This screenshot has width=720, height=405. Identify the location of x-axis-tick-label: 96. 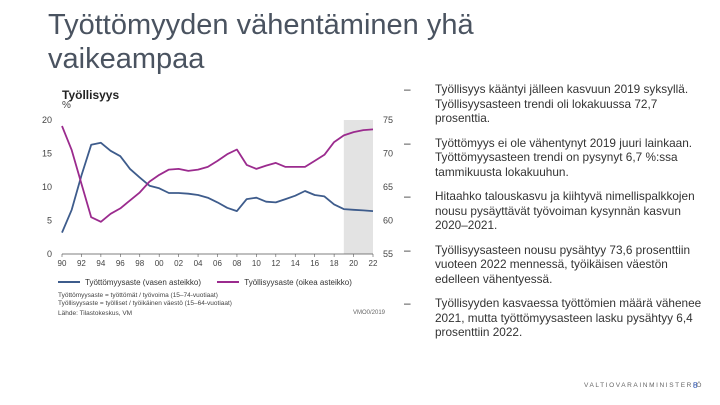
(120, 263).